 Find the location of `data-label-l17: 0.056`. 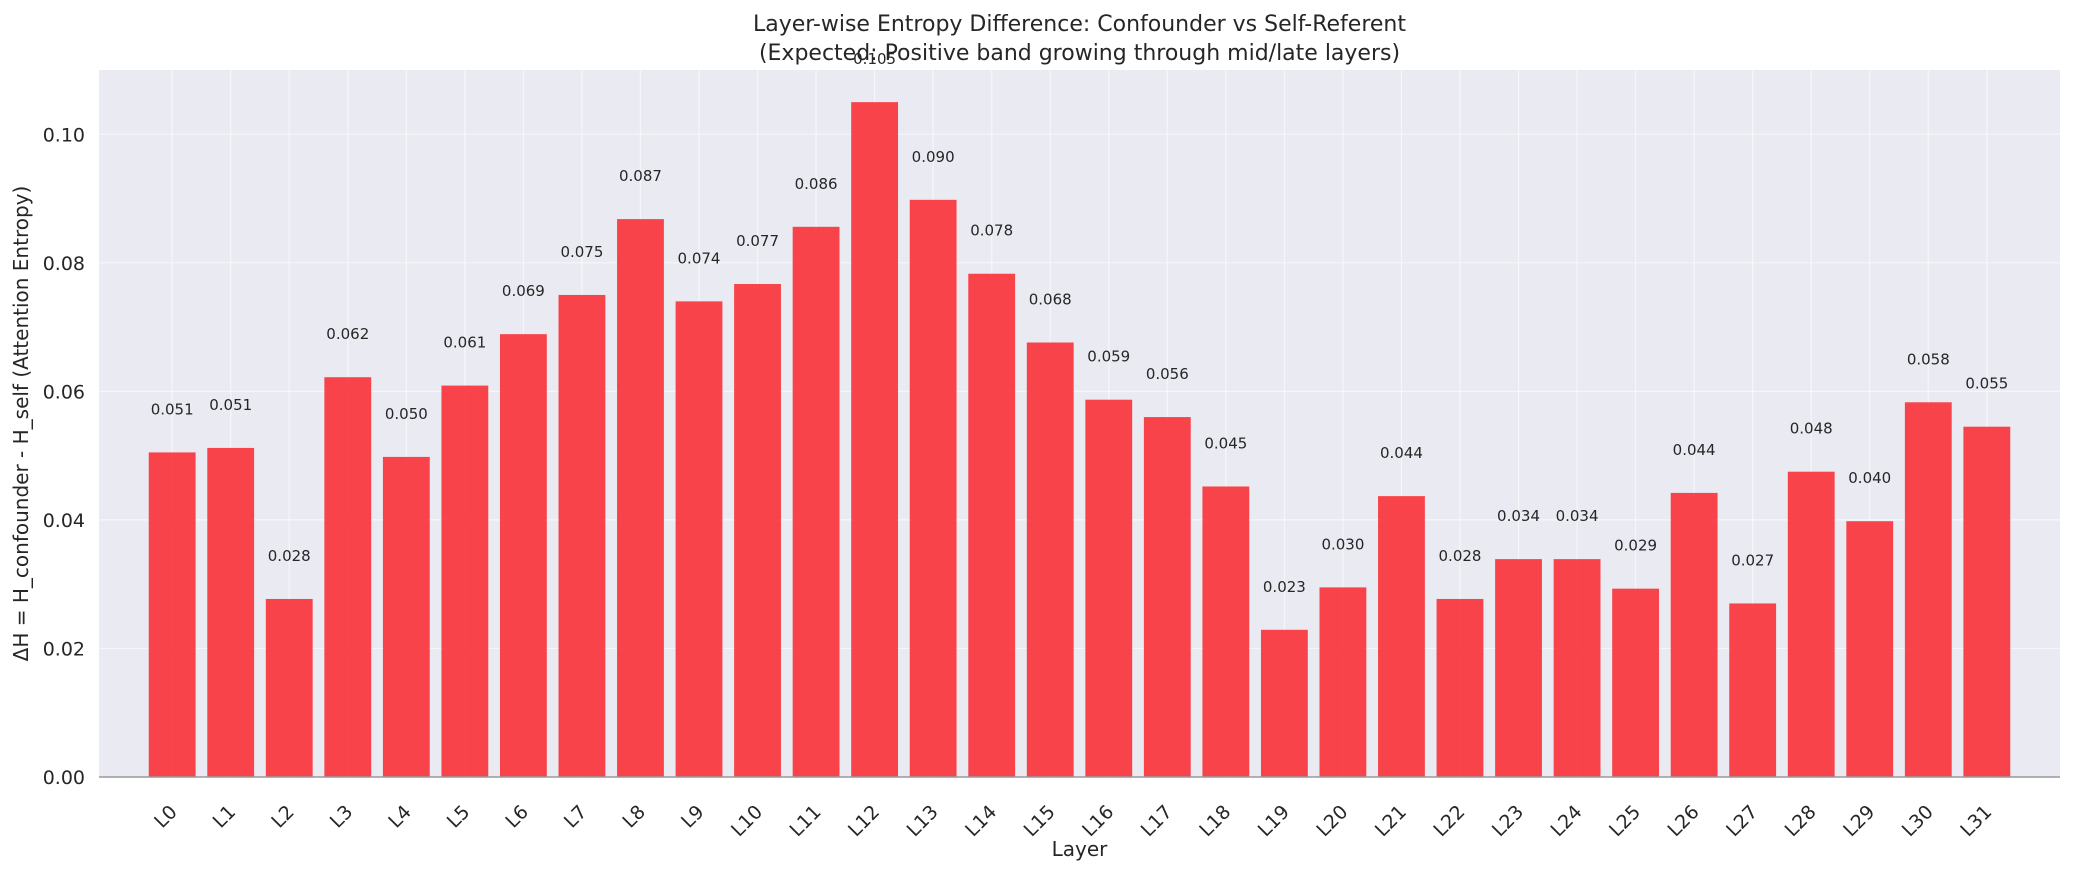

data-label-l17: 0.056 is located at coordinates (1167, 374).